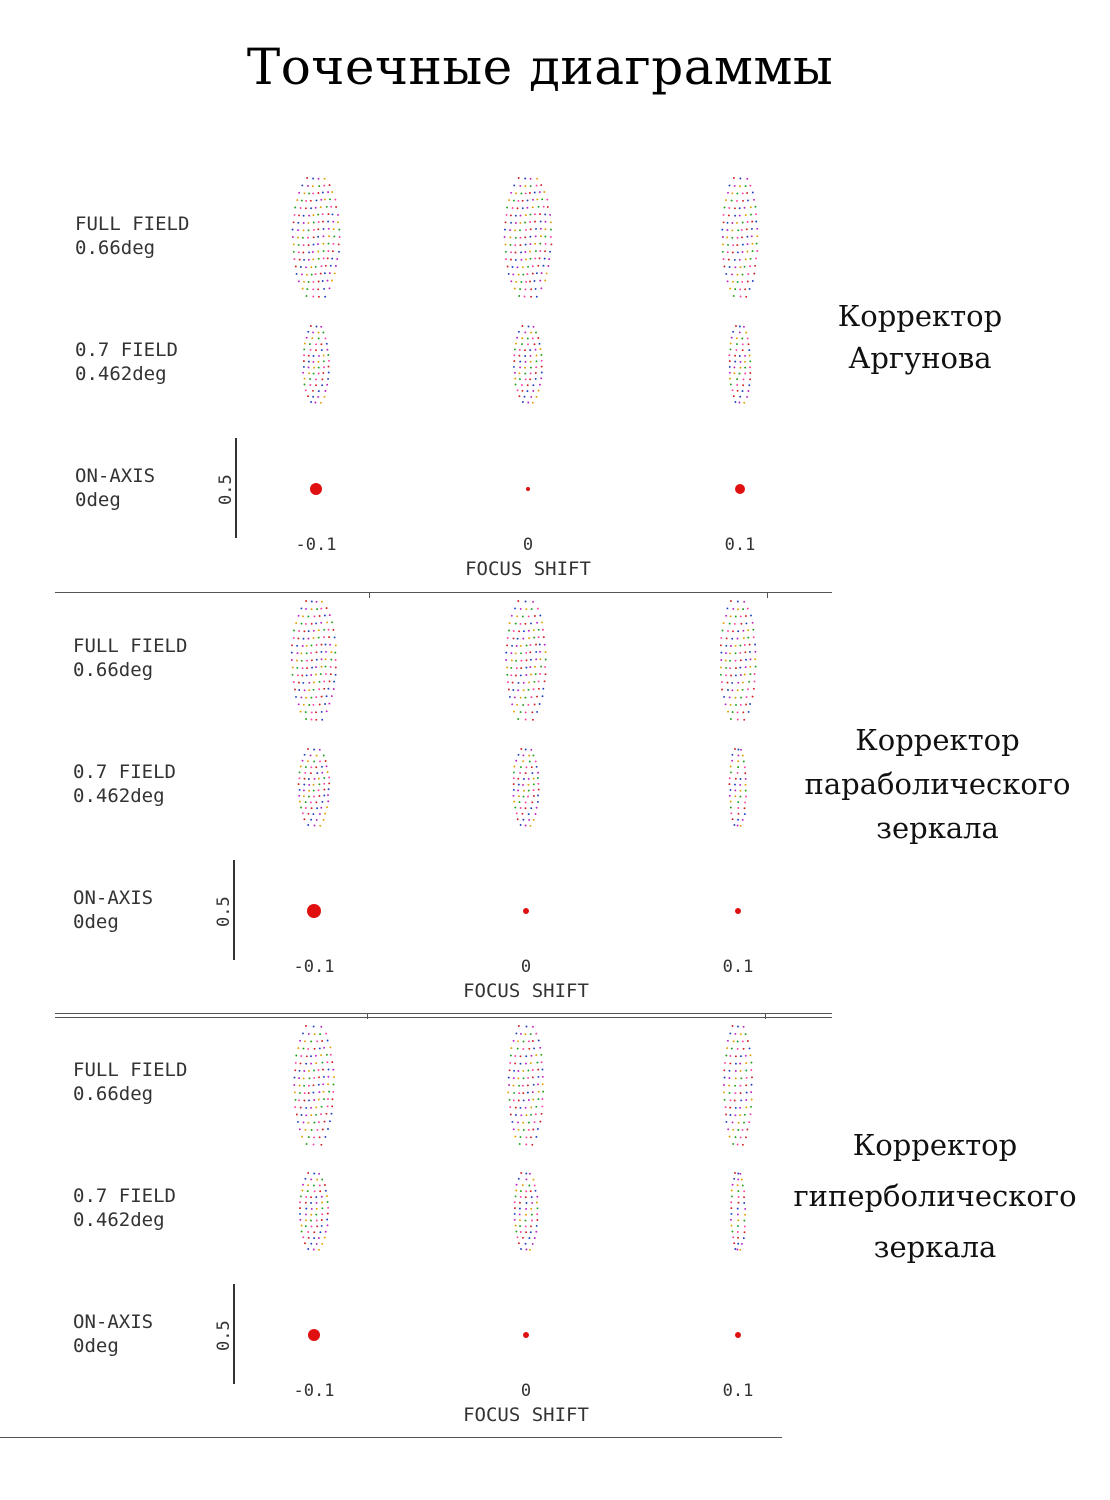  I want to click on corrector-label-hyperbolic: Корректор гиперболического зеркала, so click(935, 1196).